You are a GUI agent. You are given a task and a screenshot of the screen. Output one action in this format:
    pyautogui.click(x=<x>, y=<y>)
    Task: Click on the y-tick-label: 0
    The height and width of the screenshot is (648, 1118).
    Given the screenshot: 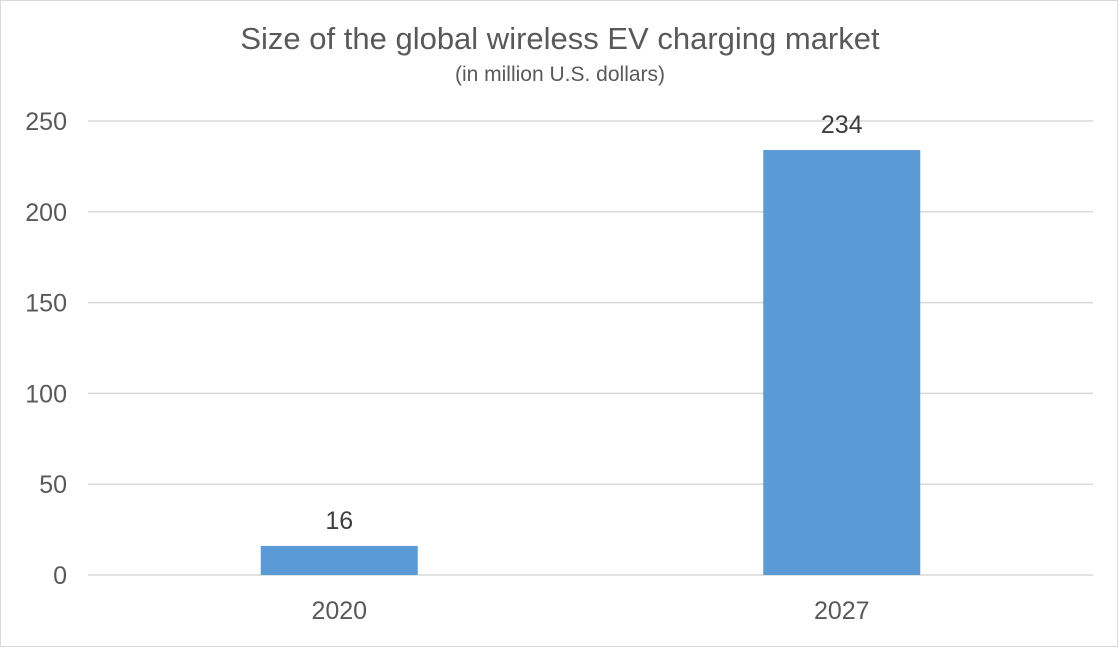 What is the action you would take?
    pyautogui.click(x=60, y=576)
    